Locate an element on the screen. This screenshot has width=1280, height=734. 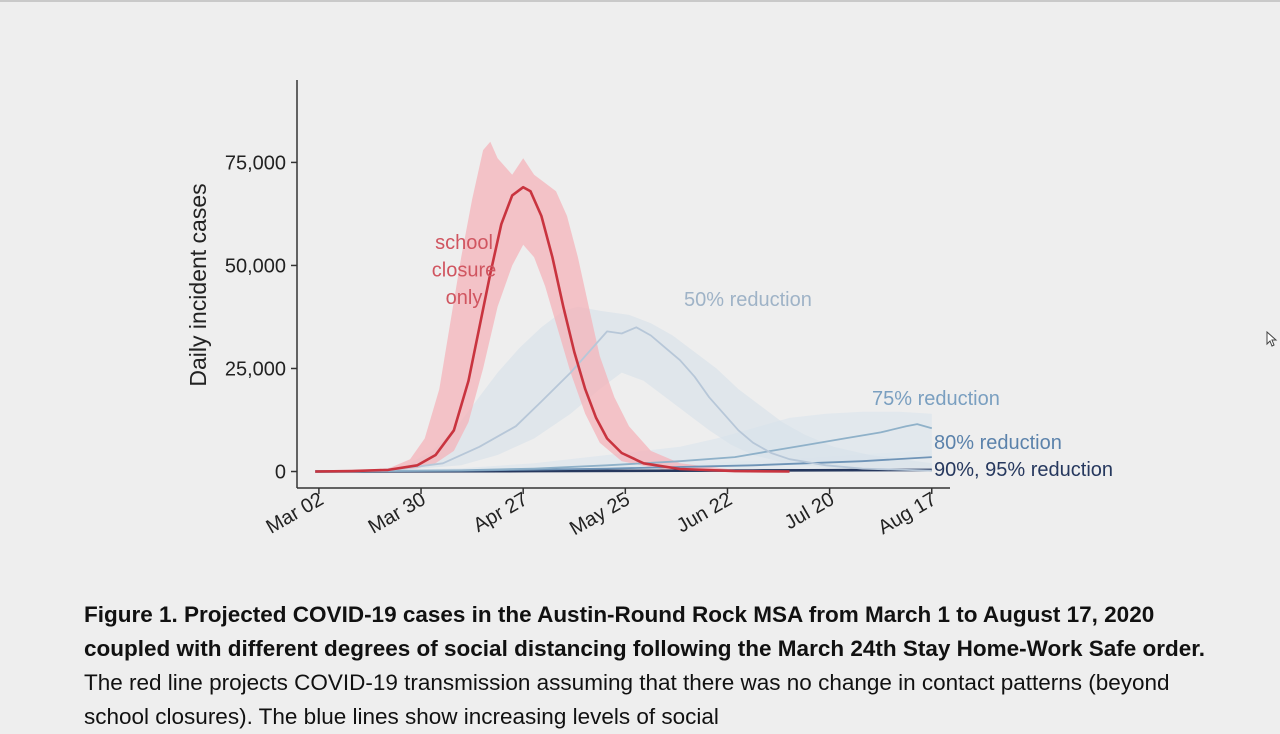
annotation-0-line-2: only is located at coordinates (464, 298).